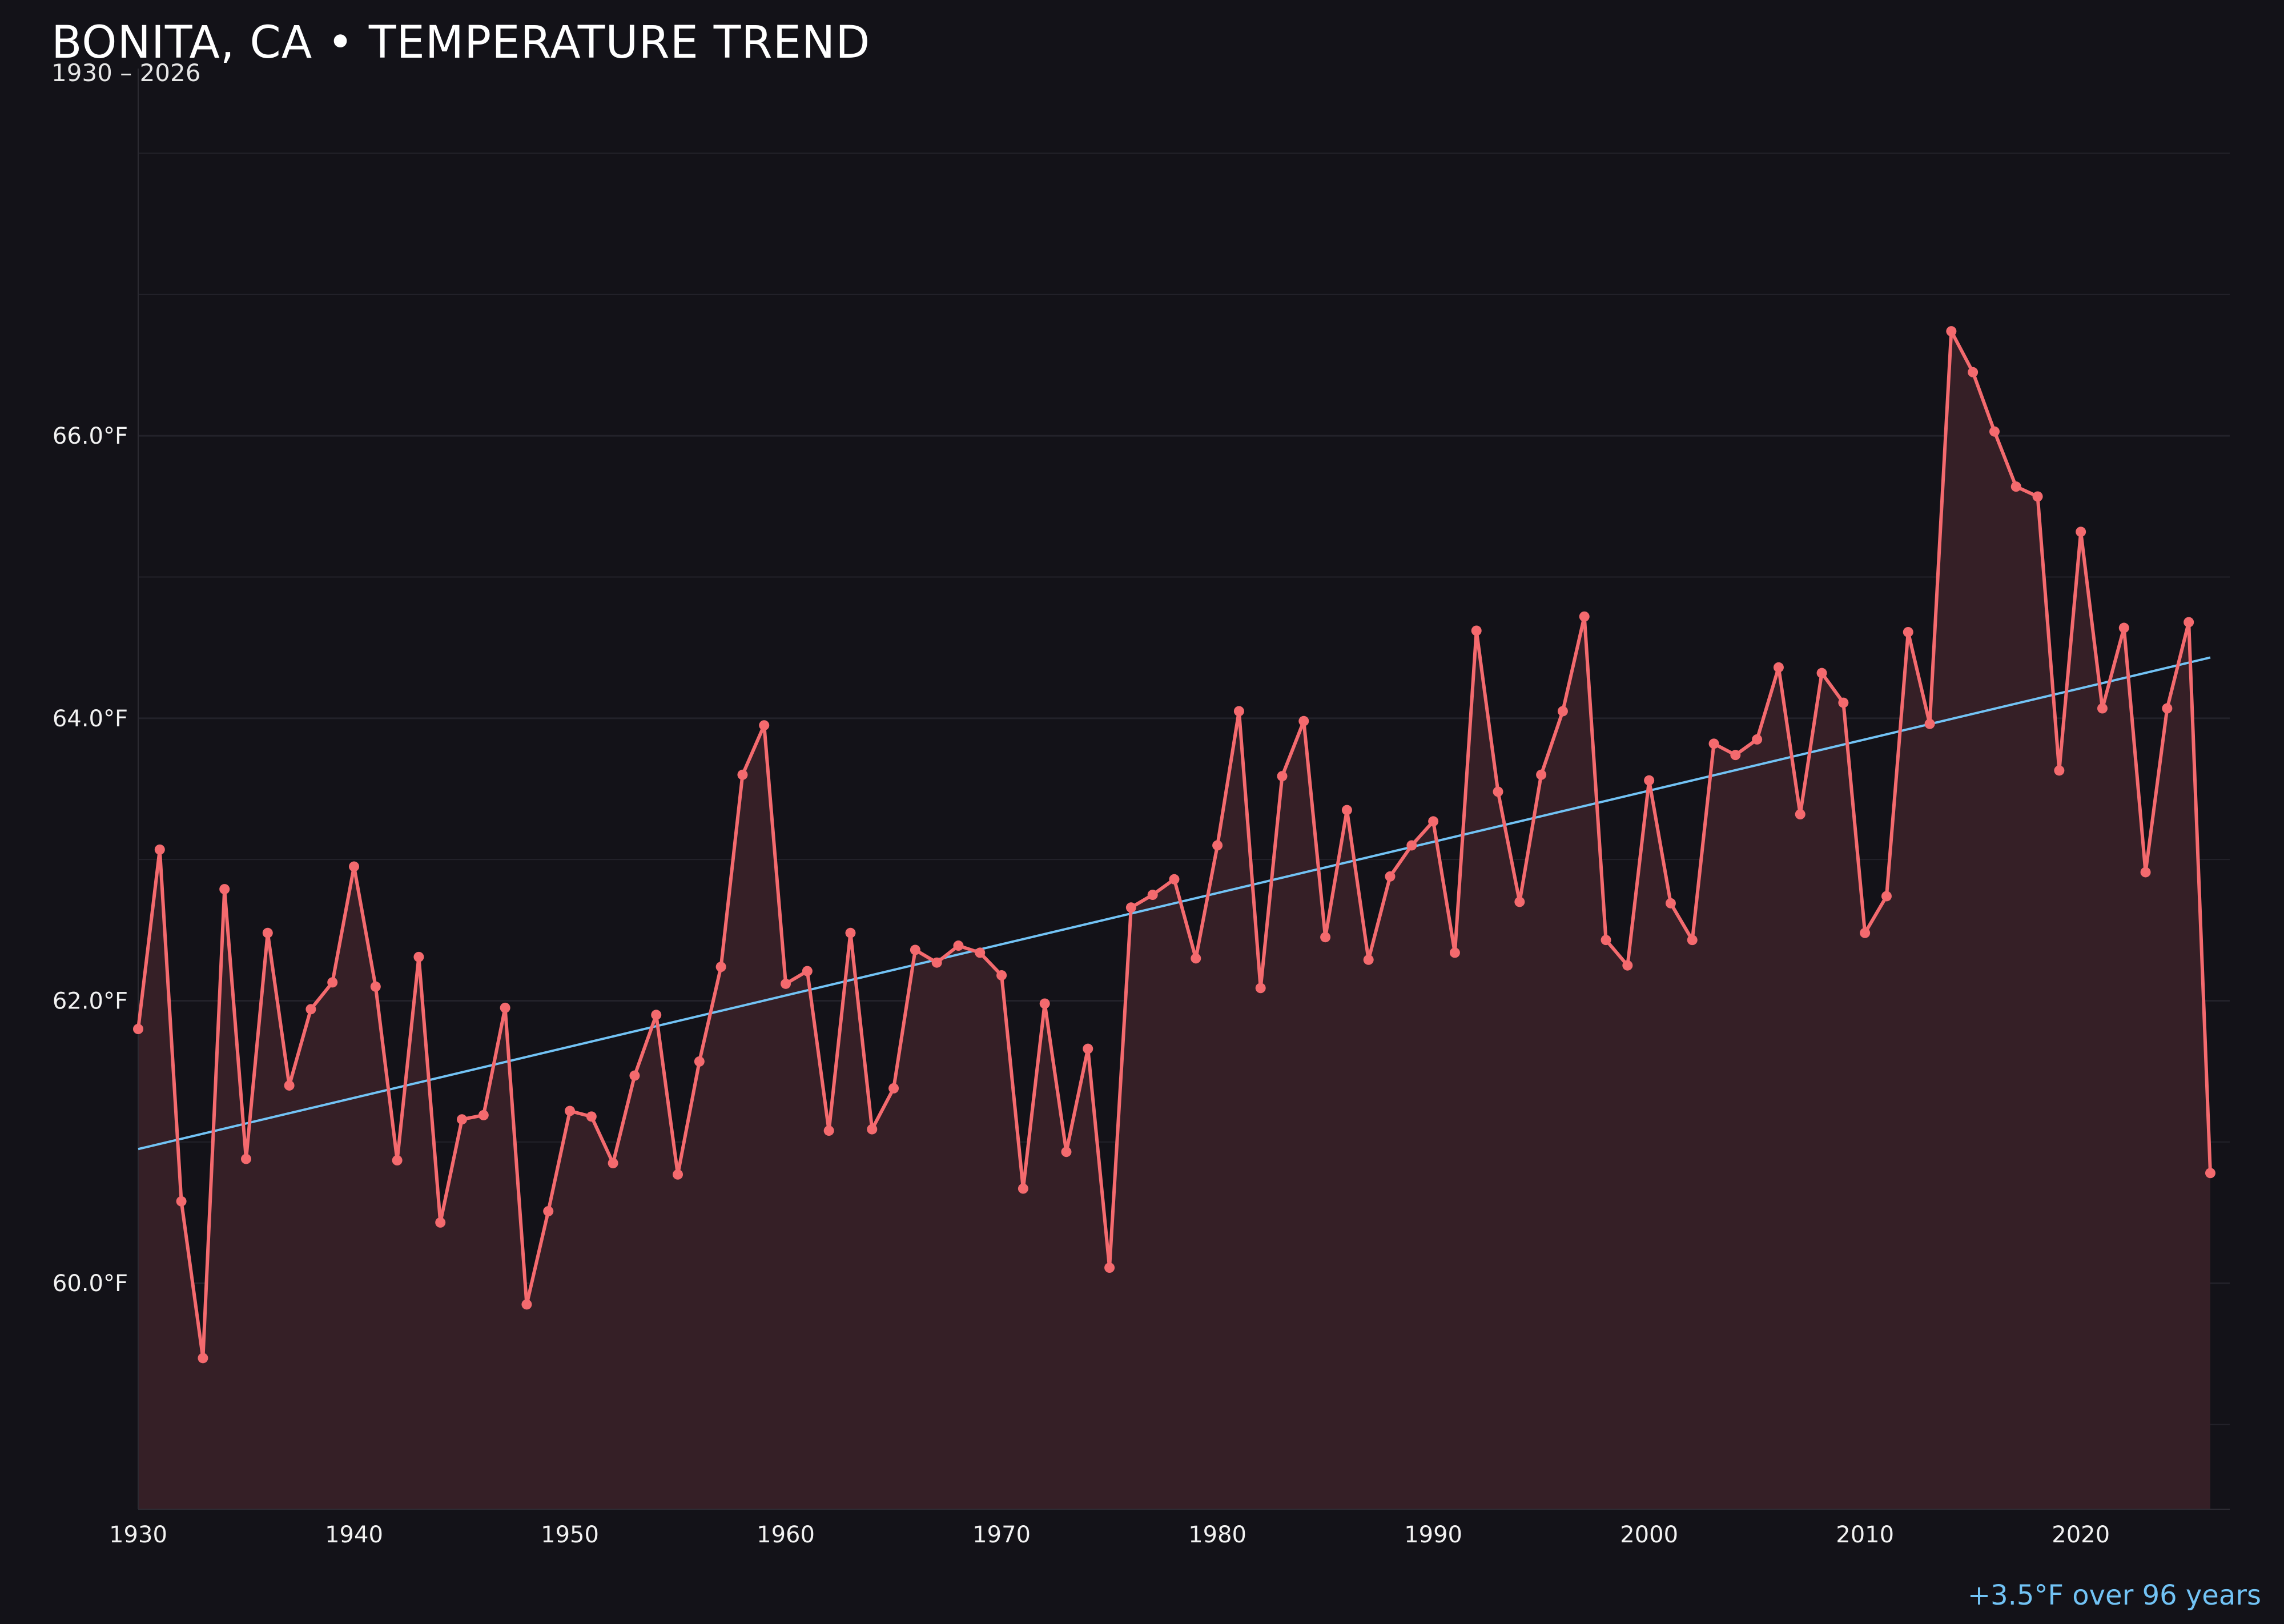 This screenshot has height=1624, width=2284. Describe the element at coordinates (1606, 940) in the screenshot. I see `data-point-1998` at that location.